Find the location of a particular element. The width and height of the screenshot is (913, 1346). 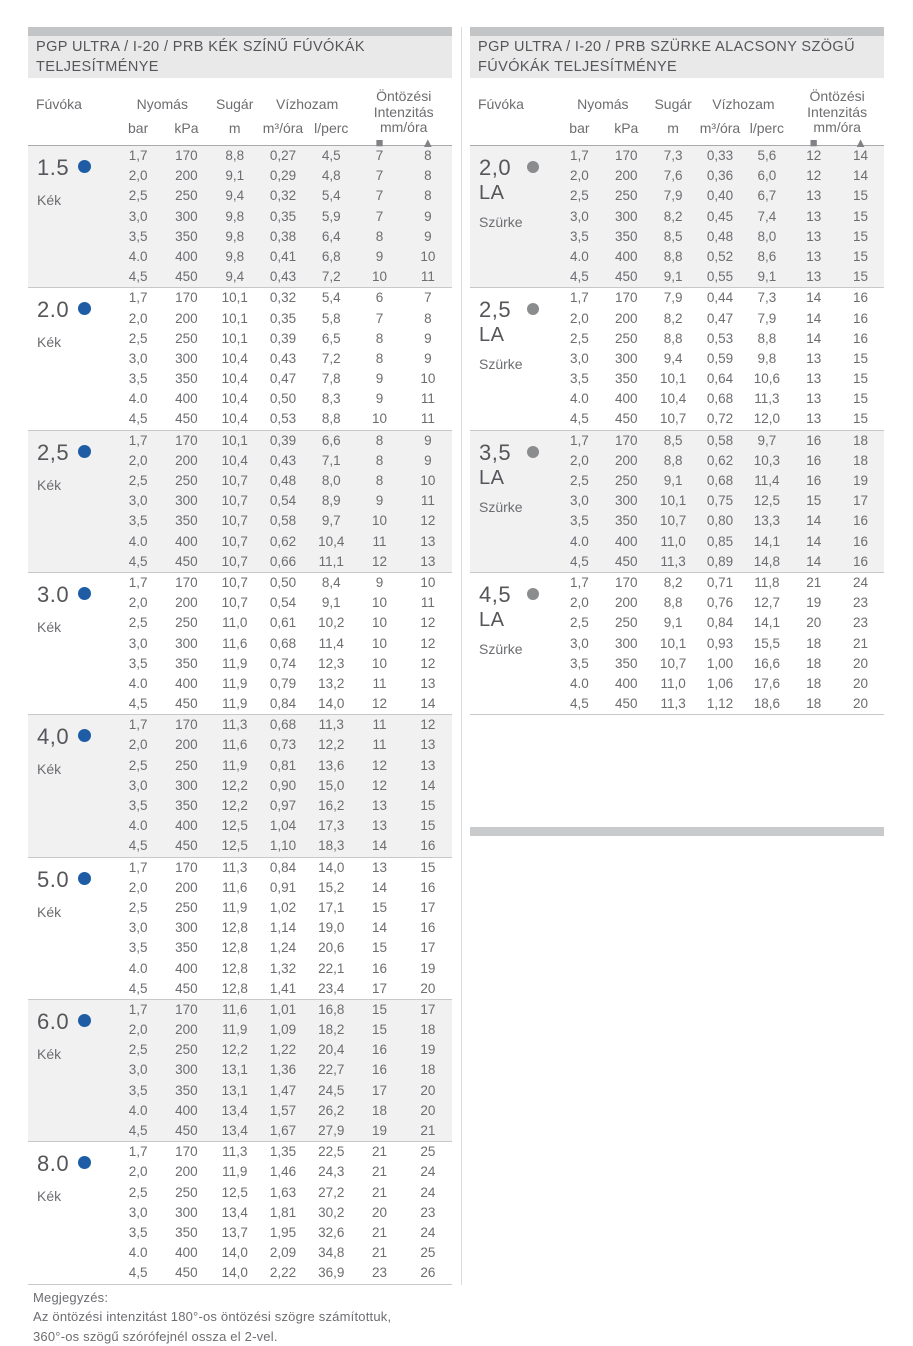

header-ontozesi: Öntözési is located at coordinates (837, 96).